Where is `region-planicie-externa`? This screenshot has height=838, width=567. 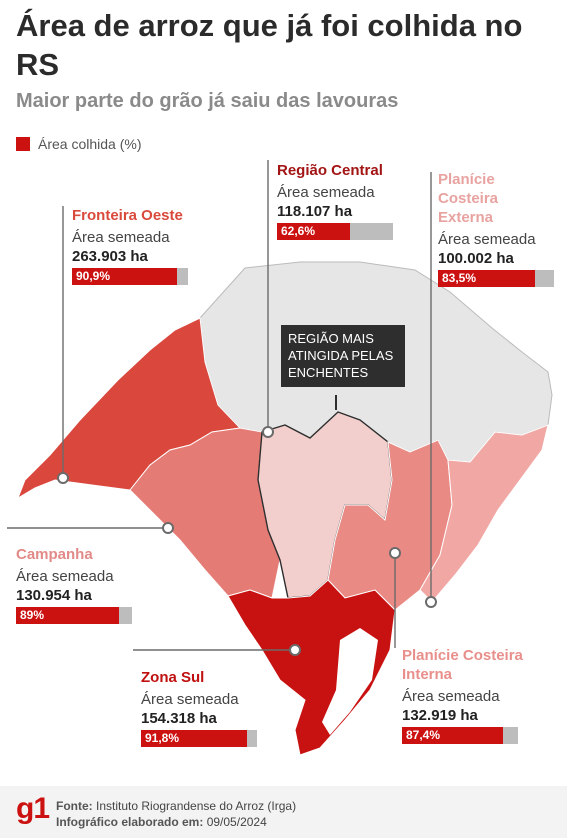
region-planicie-externa is located at coordinates (484, 513).